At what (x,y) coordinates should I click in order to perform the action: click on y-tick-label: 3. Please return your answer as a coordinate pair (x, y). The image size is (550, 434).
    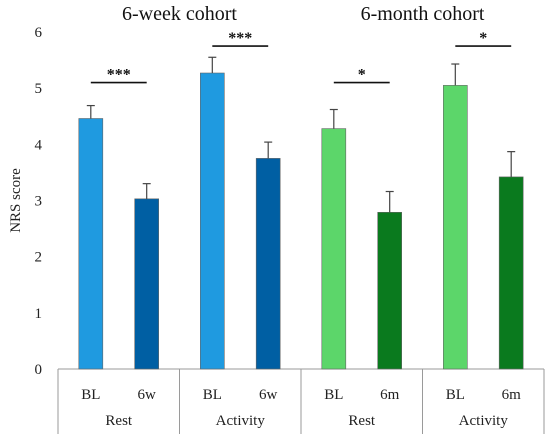
    Looking at the image, I should click on (39, 202).